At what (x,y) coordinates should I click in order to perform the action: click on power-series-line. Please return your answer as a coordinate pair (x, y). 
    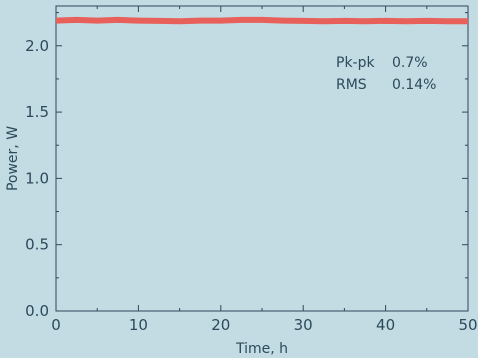
    Looking at the image, I should click on (261, 20).